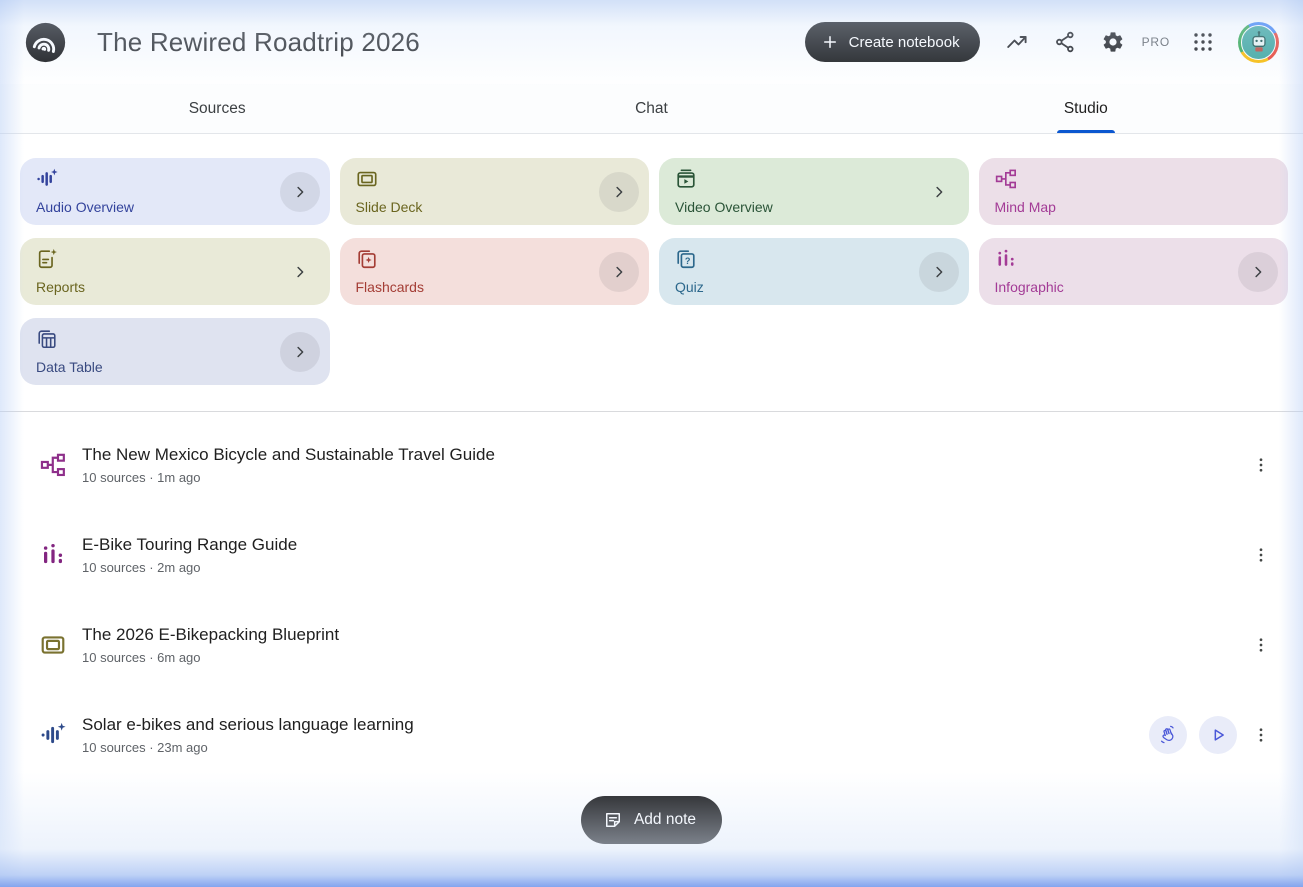 The image size is (1303, 887). Describe the element at coordinates (175, 271) in the screenshot. I see `card-reports: Reports` at that location.